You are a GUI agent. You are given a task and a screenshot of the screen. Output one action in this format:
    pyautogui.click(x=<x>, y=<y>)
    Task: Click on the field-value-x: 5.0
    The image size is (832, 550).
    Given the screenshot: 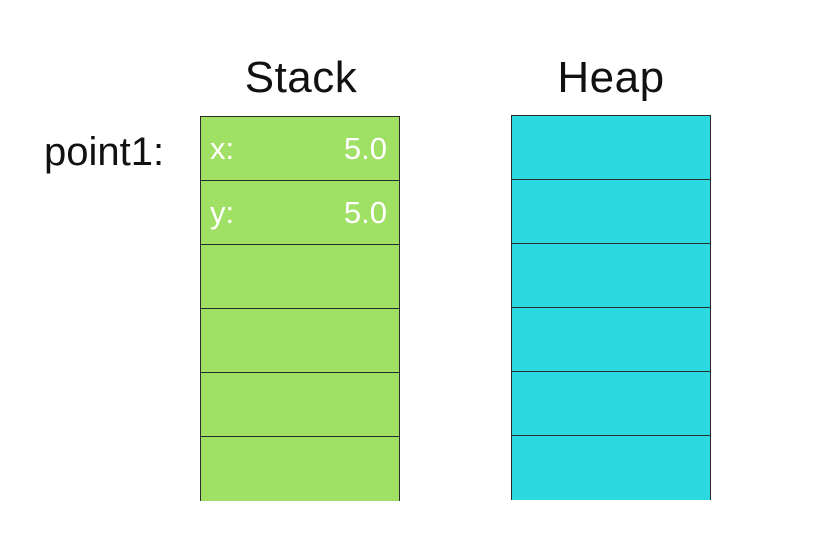 What is the action you would take?
    pyautogui.click(x=365, y=148)
    